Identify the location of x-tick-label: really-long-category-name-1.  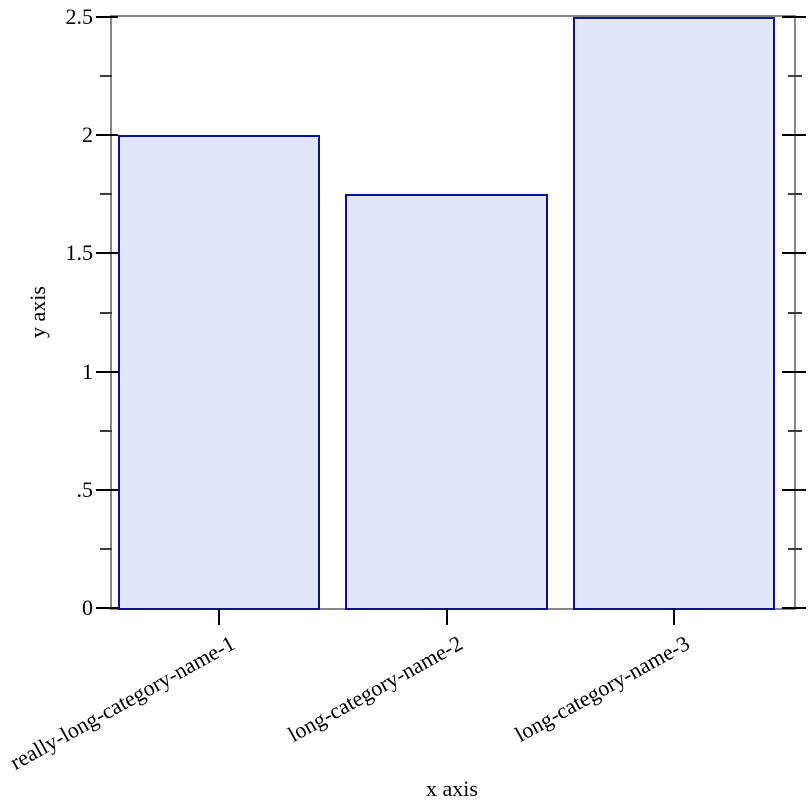
(123, 702).